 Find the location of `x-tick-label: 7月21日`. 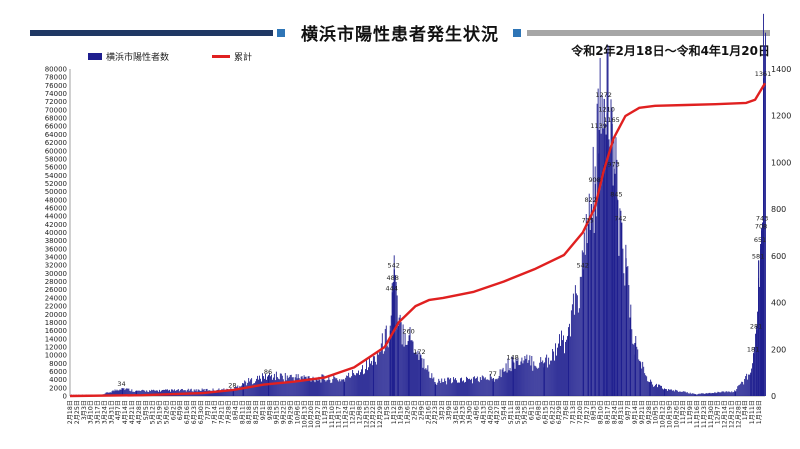

x-tick-label: 7月21日 is located at coordinates (222, 412).